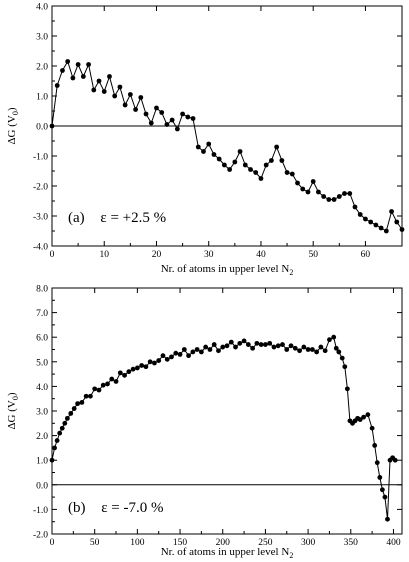  What do you see at coordinates (133, 218) in the screenshot?
I see `epsilon-label: ε = +2.5 %` at bounding box center [133, 218].